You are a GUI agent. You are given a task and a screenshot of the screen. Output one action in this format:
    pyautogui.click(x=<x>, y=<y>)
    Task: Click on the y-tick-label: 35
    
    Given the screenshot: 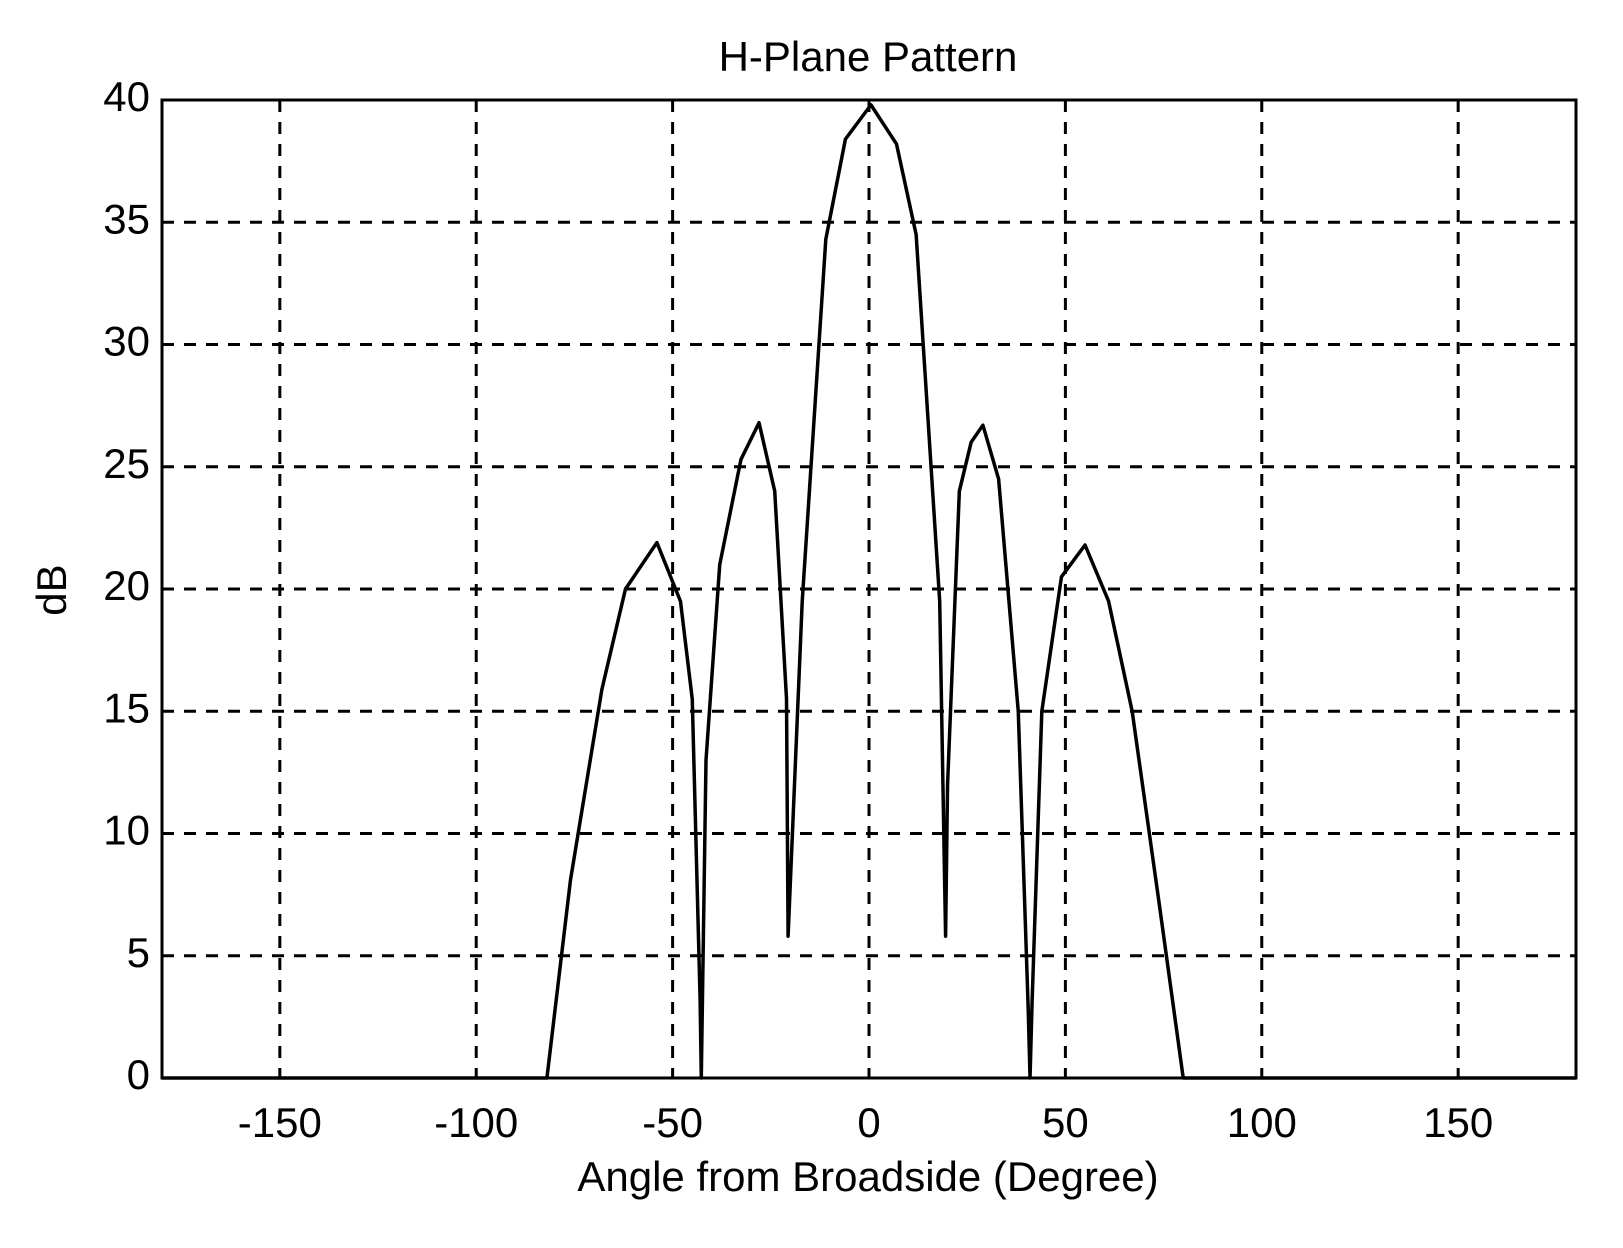 What is the action you would take?
    pyautogui.click(x=126, y=218)
    